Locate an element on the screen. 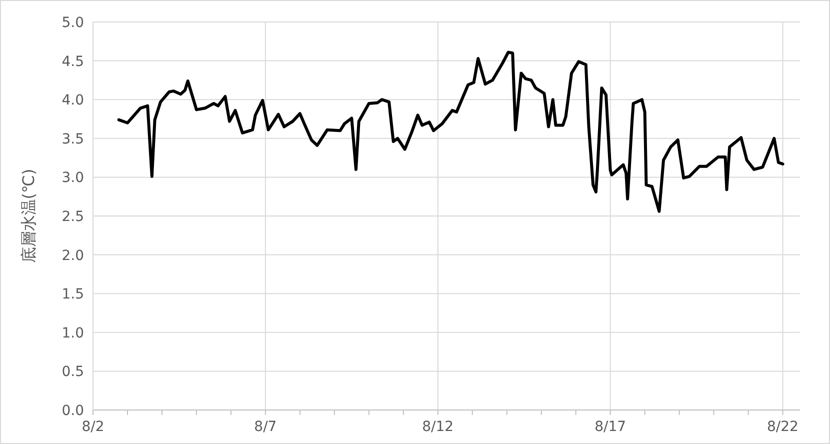 Image resolution: width=830 pixels, height=444 pixels. x-tick-label: 8/2 is located at coordinates (93, 427).